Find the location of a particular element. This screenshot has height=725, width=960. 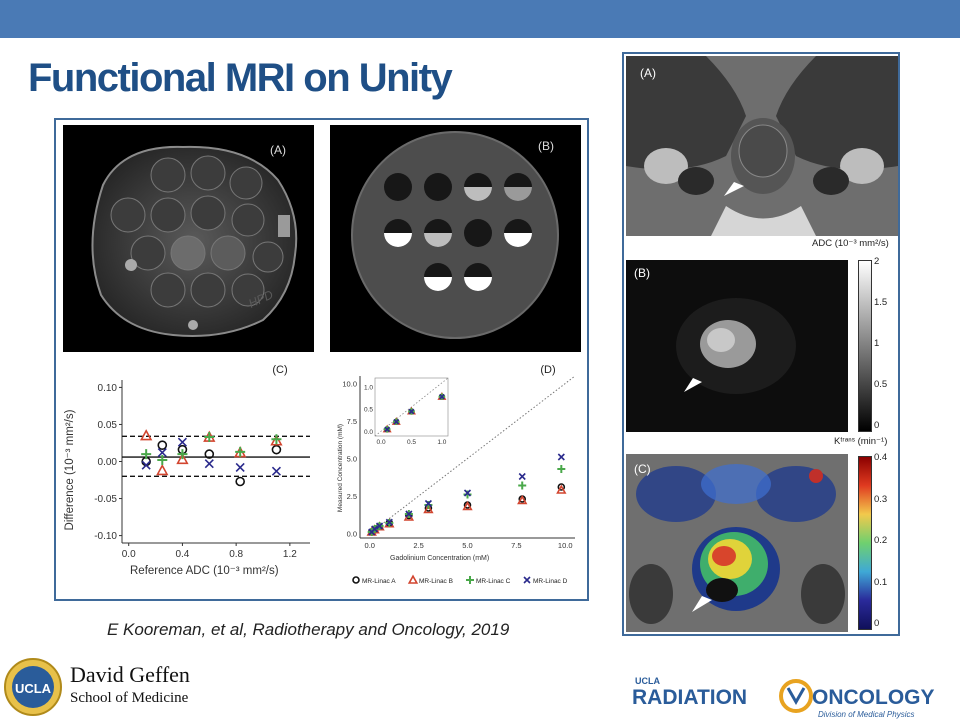

inset-y-tick-label: 0.0 is located at coordinates (368, 432).